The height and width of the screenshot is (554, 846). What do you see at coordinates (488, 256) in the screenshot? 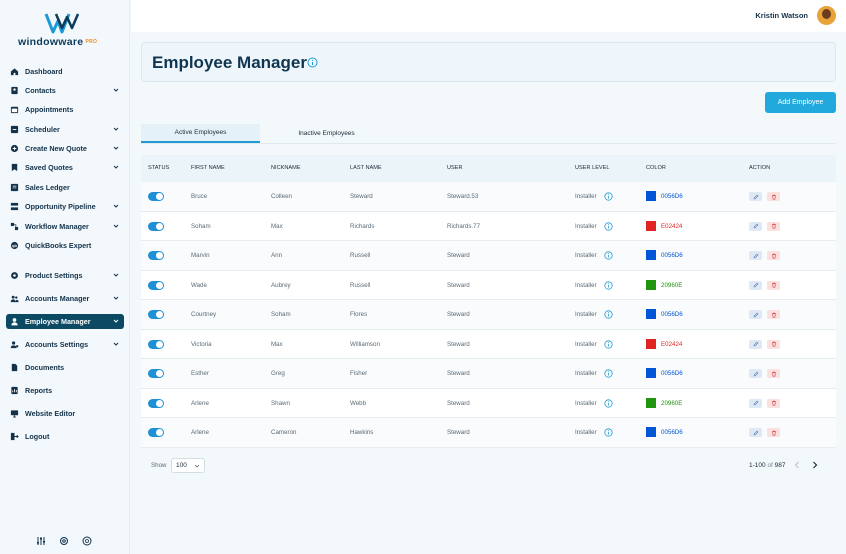
I see `table-row: Marvin Ann Russell Steward Installer 0056D6` at bounding box center [488, 256].